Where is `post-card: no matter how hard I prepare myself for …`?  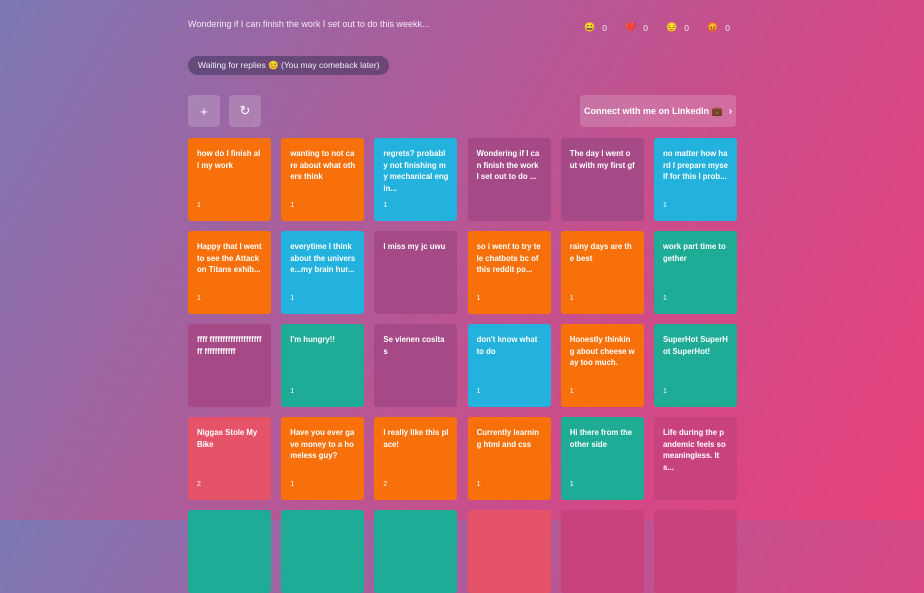 post-card: no matter how hard I prepare myself for … is located at coordinates (695, 179).